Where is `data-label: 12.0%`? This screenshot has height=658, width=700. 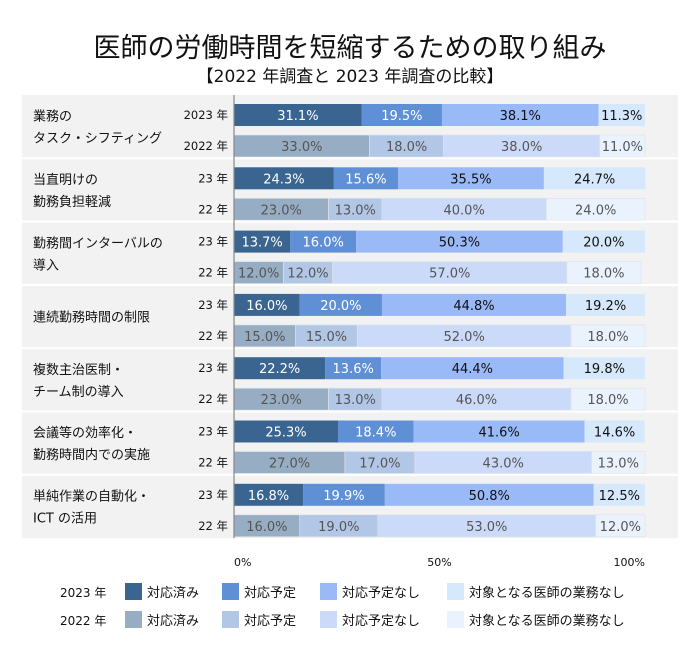
data-label: 12.0% is located at coordinates (258, 274).